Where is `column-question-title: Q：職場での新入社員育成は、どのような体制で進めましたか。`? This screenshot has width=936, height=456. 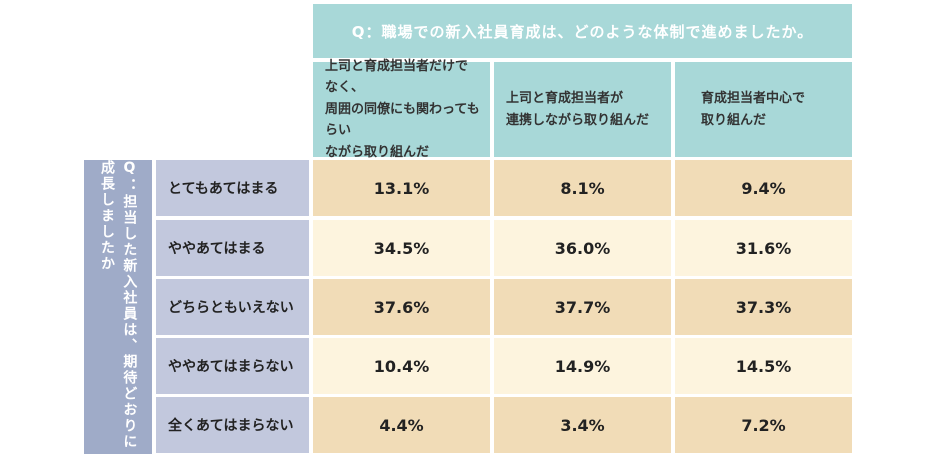 column-question-title: Q：職場での新入社員育成は、どのような体制で進めましたか。 is located at coordinates (582, 31).